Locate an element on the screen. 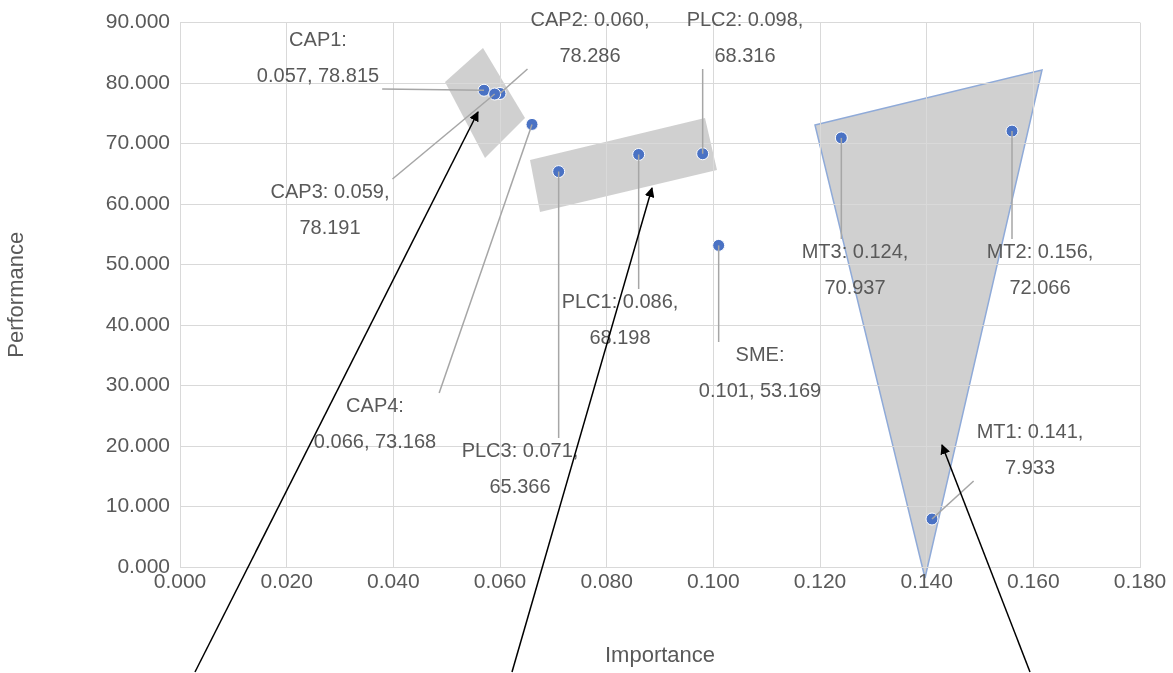 Image resolution: width=1173 pixels, height=673 pixels. x-tick-label: 0.100 is located at coordinates (713, 581).